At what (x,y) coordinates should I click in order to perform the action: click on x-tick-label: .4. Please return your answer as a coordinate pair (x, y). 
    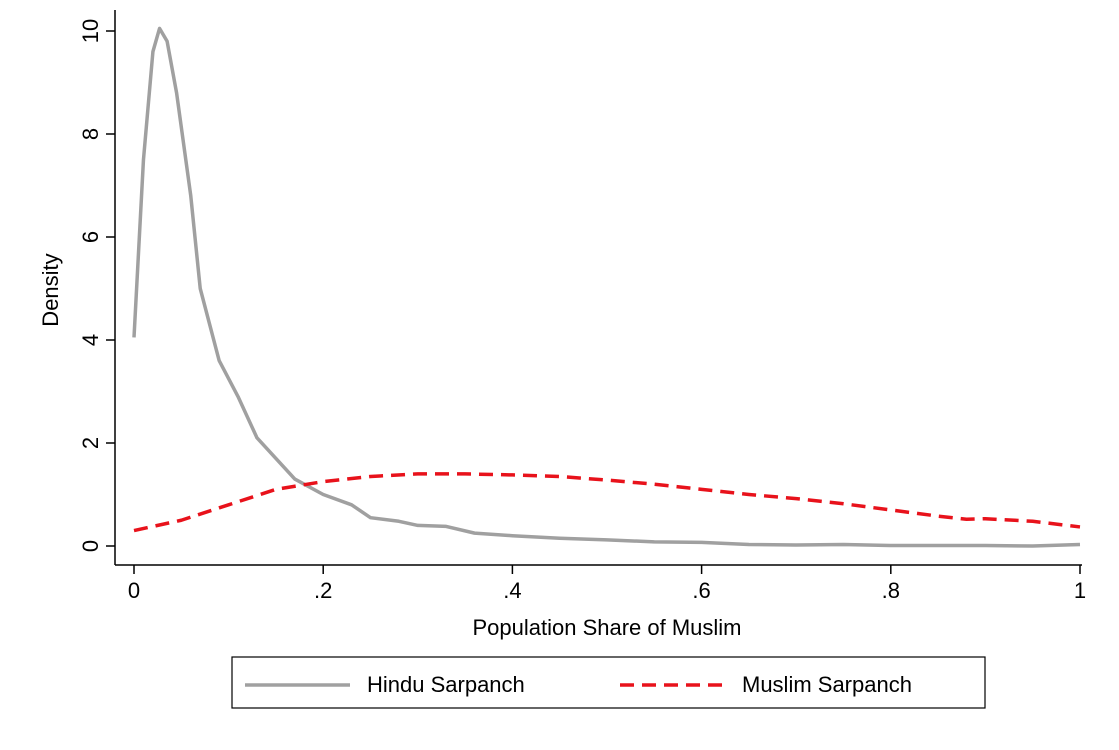
    Looking at the image, I should click on (512, 590).